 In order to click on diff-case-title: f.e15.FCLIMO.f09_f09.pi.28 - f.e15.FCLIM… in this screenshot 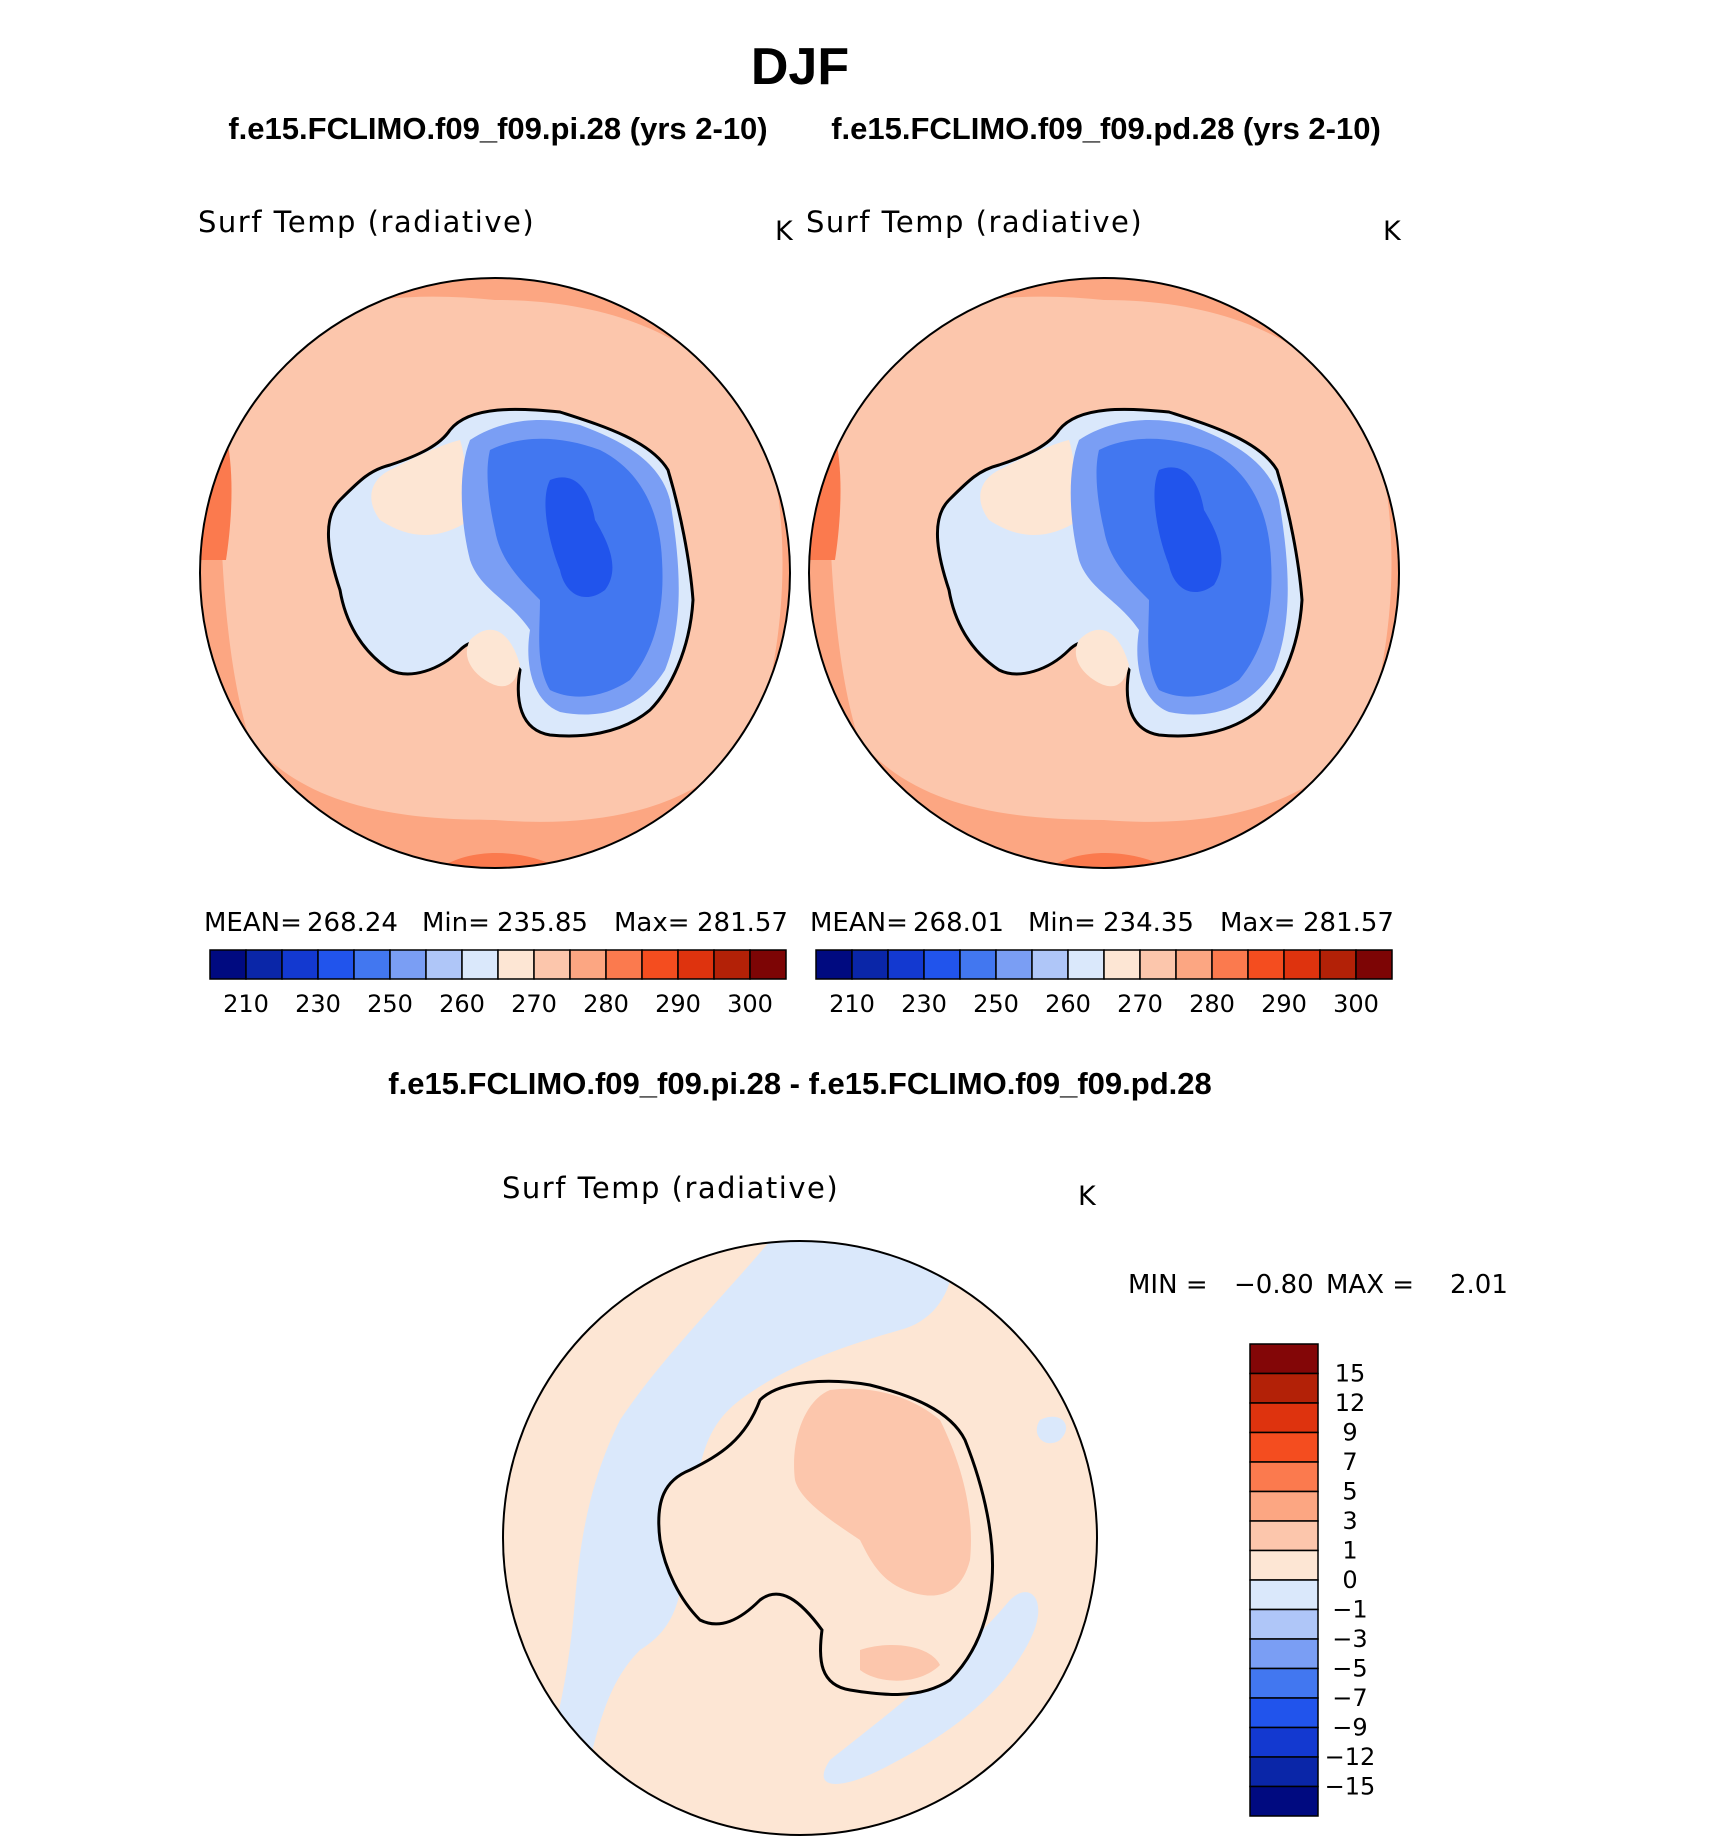, I will do `click(799, 1083)`.